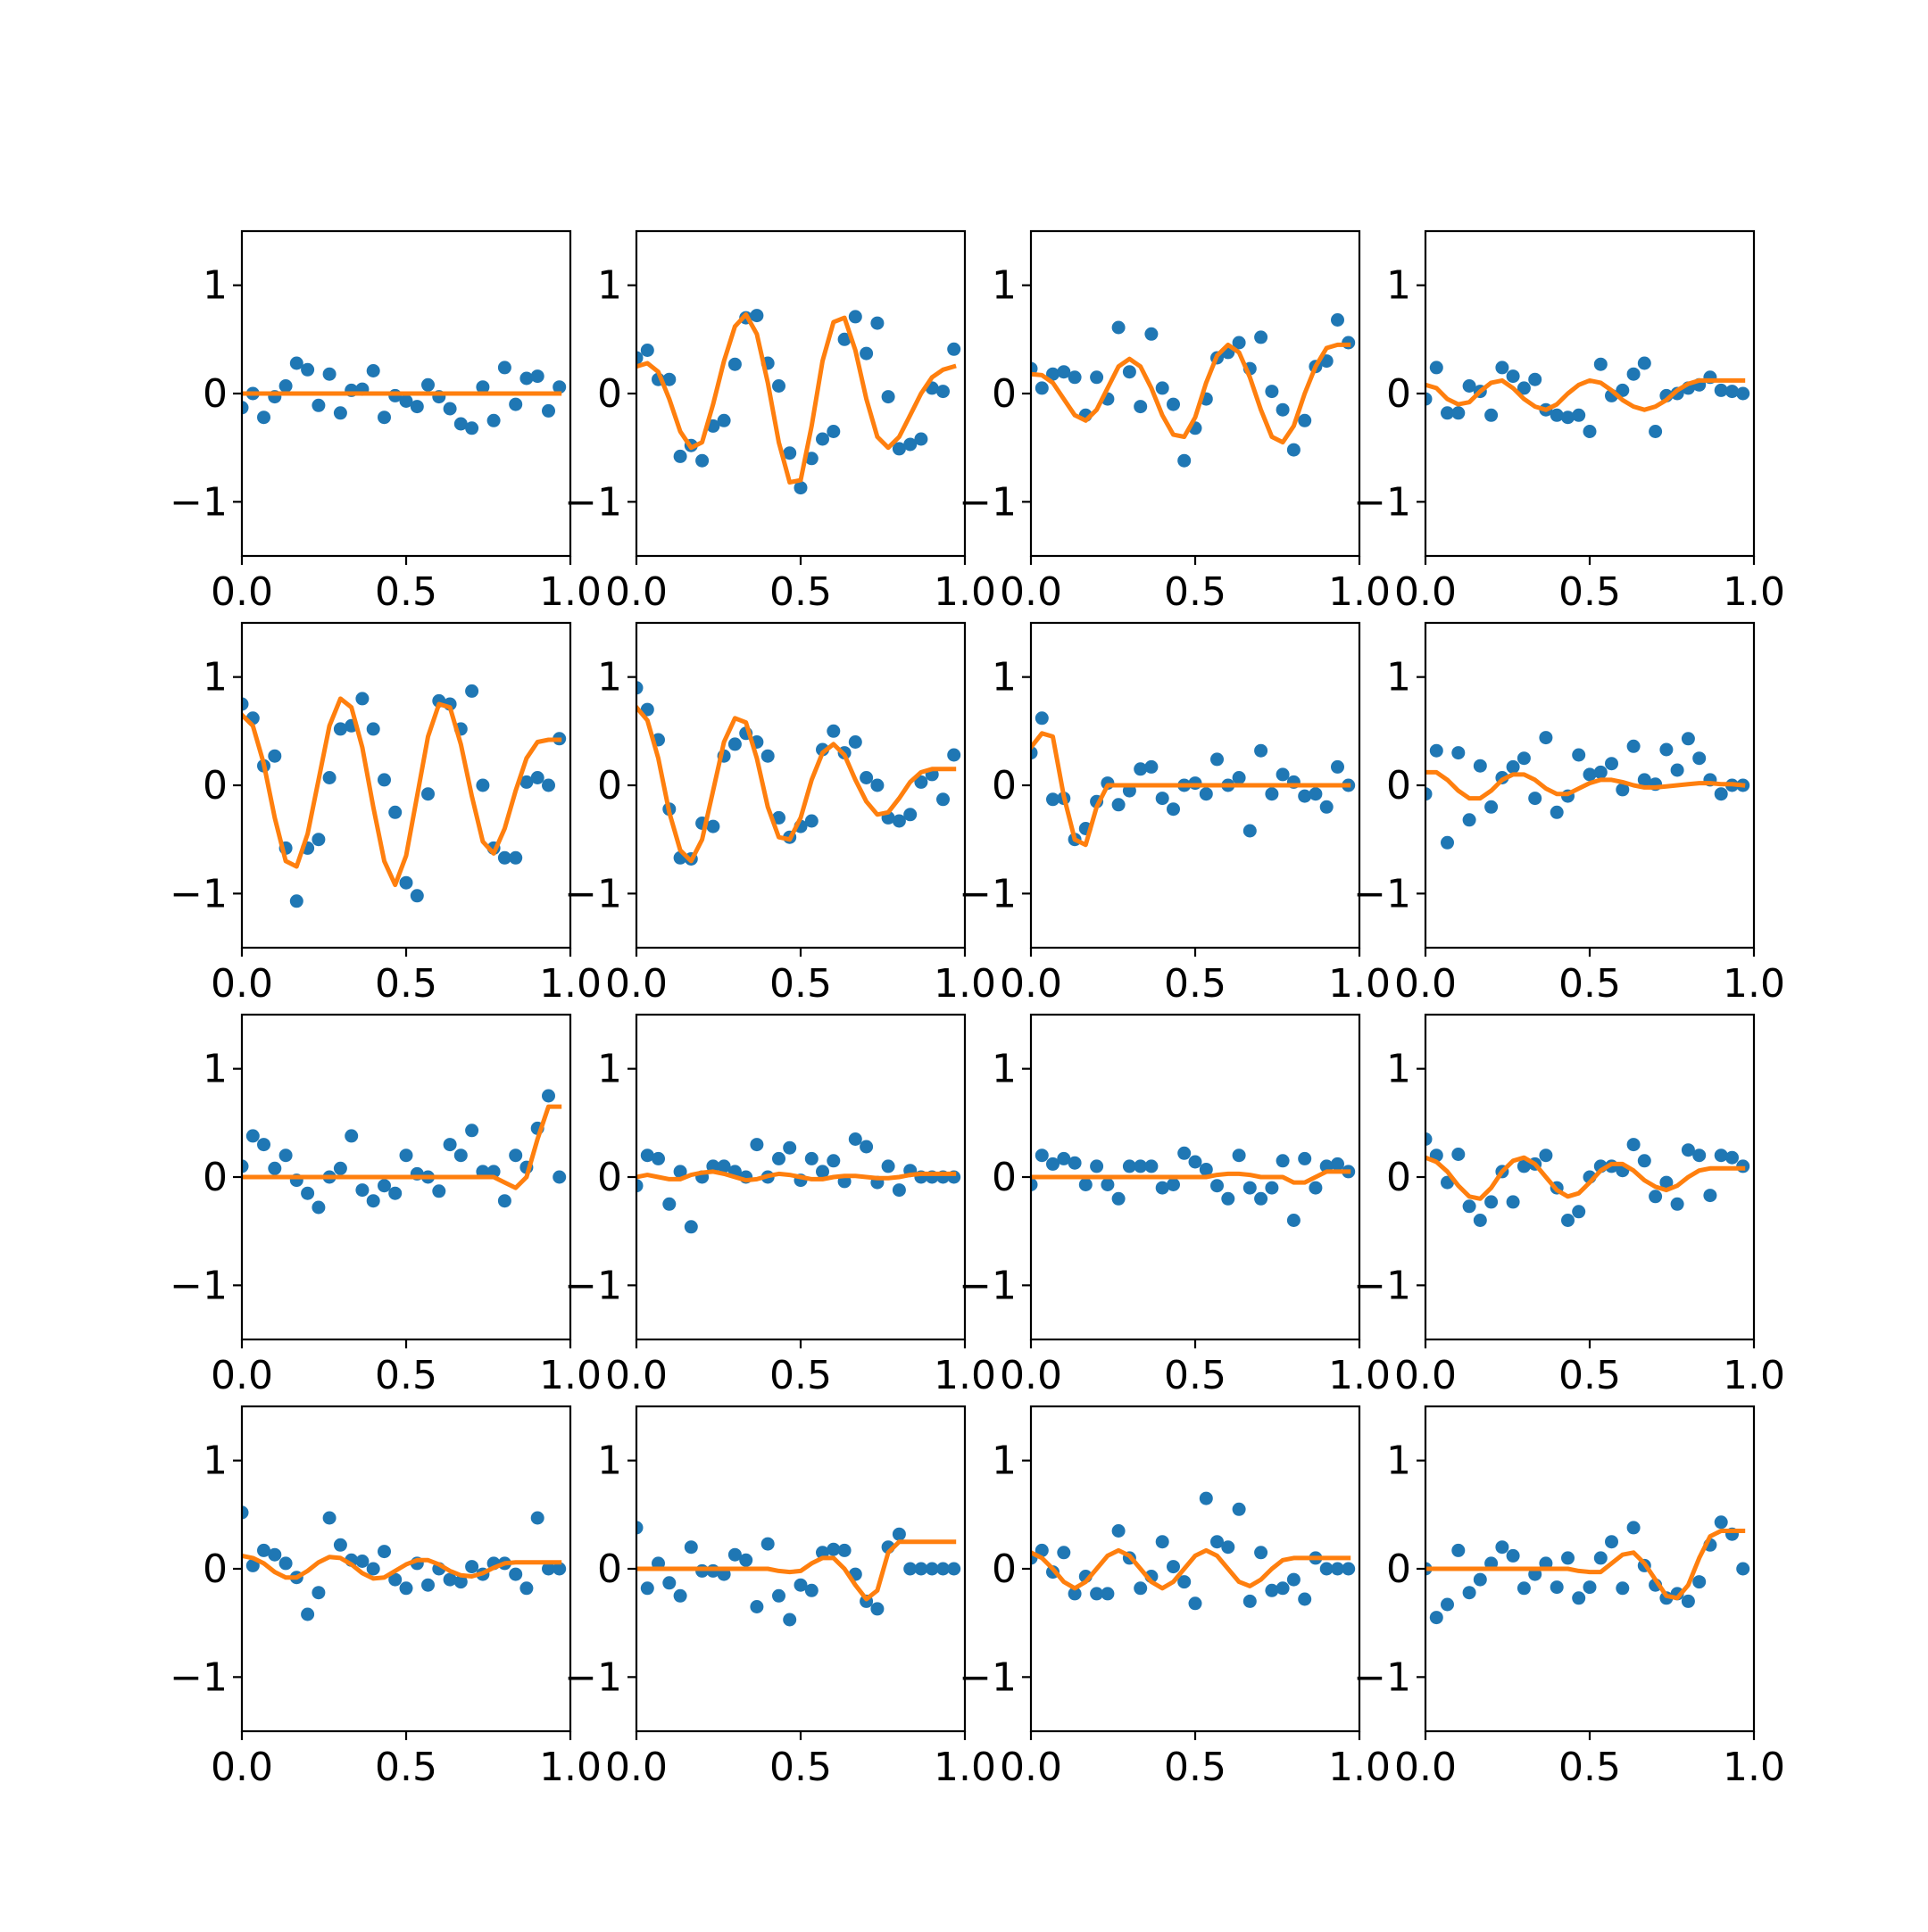  I want to click on x-tick-label: 0.0, so click(1031, 1767).